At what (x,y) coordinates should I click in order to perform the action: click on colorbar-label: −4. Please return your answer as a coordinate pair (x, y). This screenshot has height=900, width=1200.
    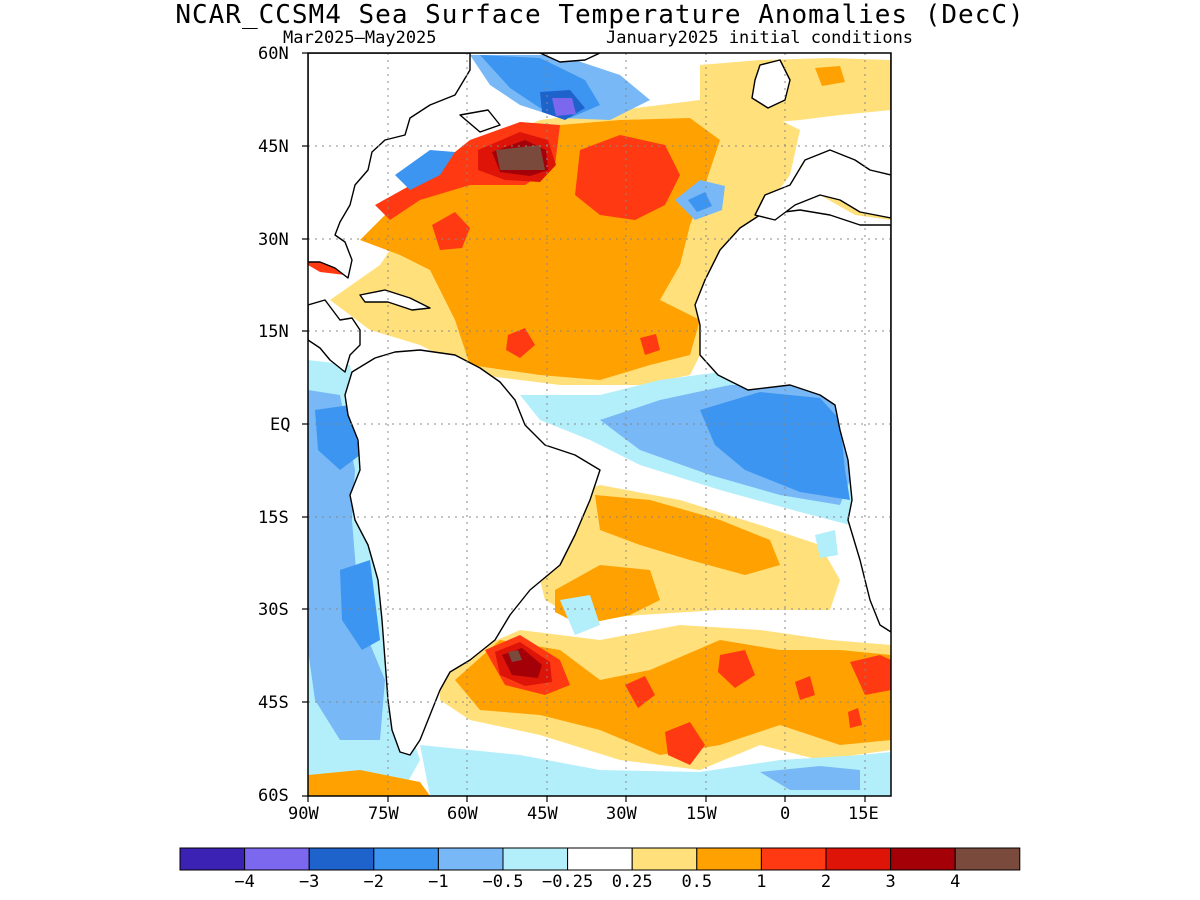
    Looking at the image, I should click on (244, 882).